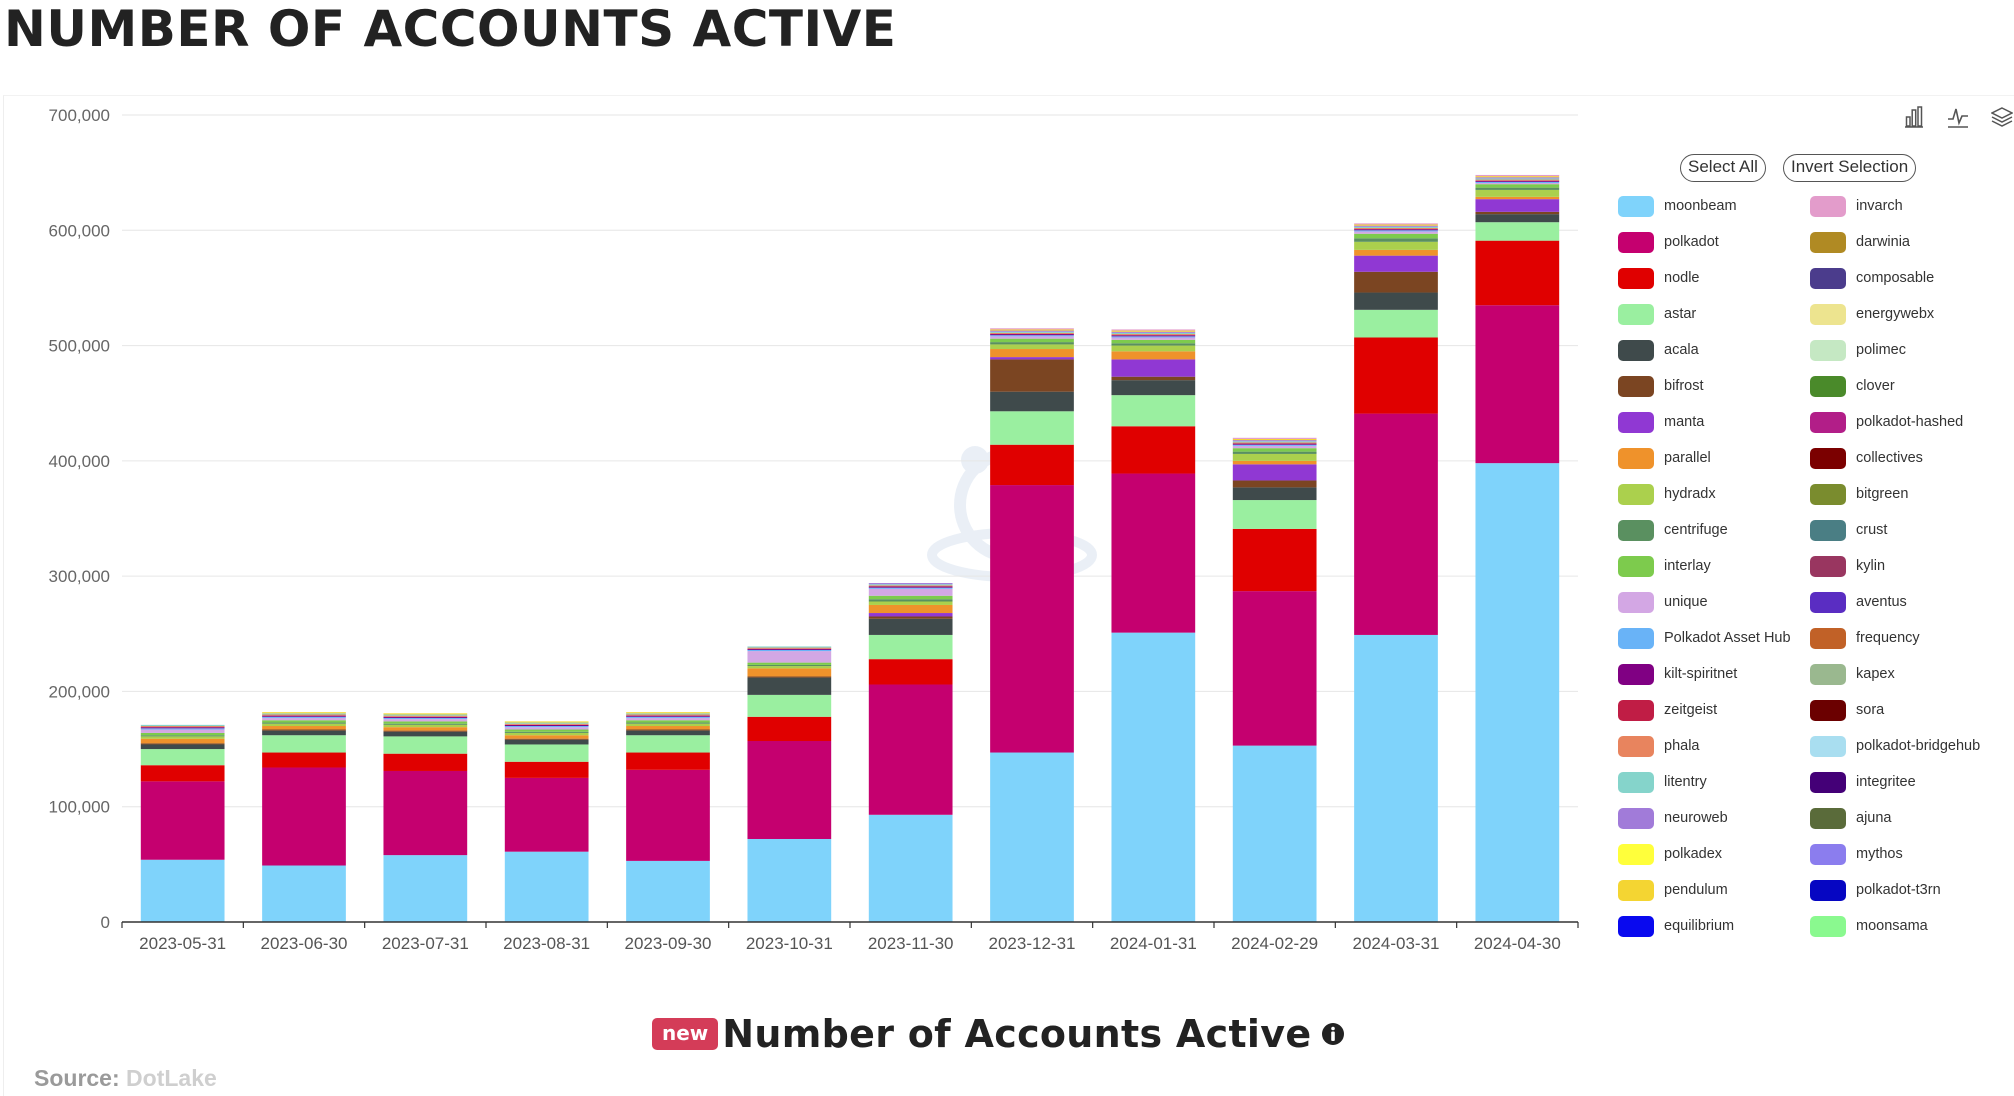 This screenshot has width=2014, height=1096. Describe the element at coordinates (1860, 242) in the screenshot. I see `legend-item: darwinia` at that location.